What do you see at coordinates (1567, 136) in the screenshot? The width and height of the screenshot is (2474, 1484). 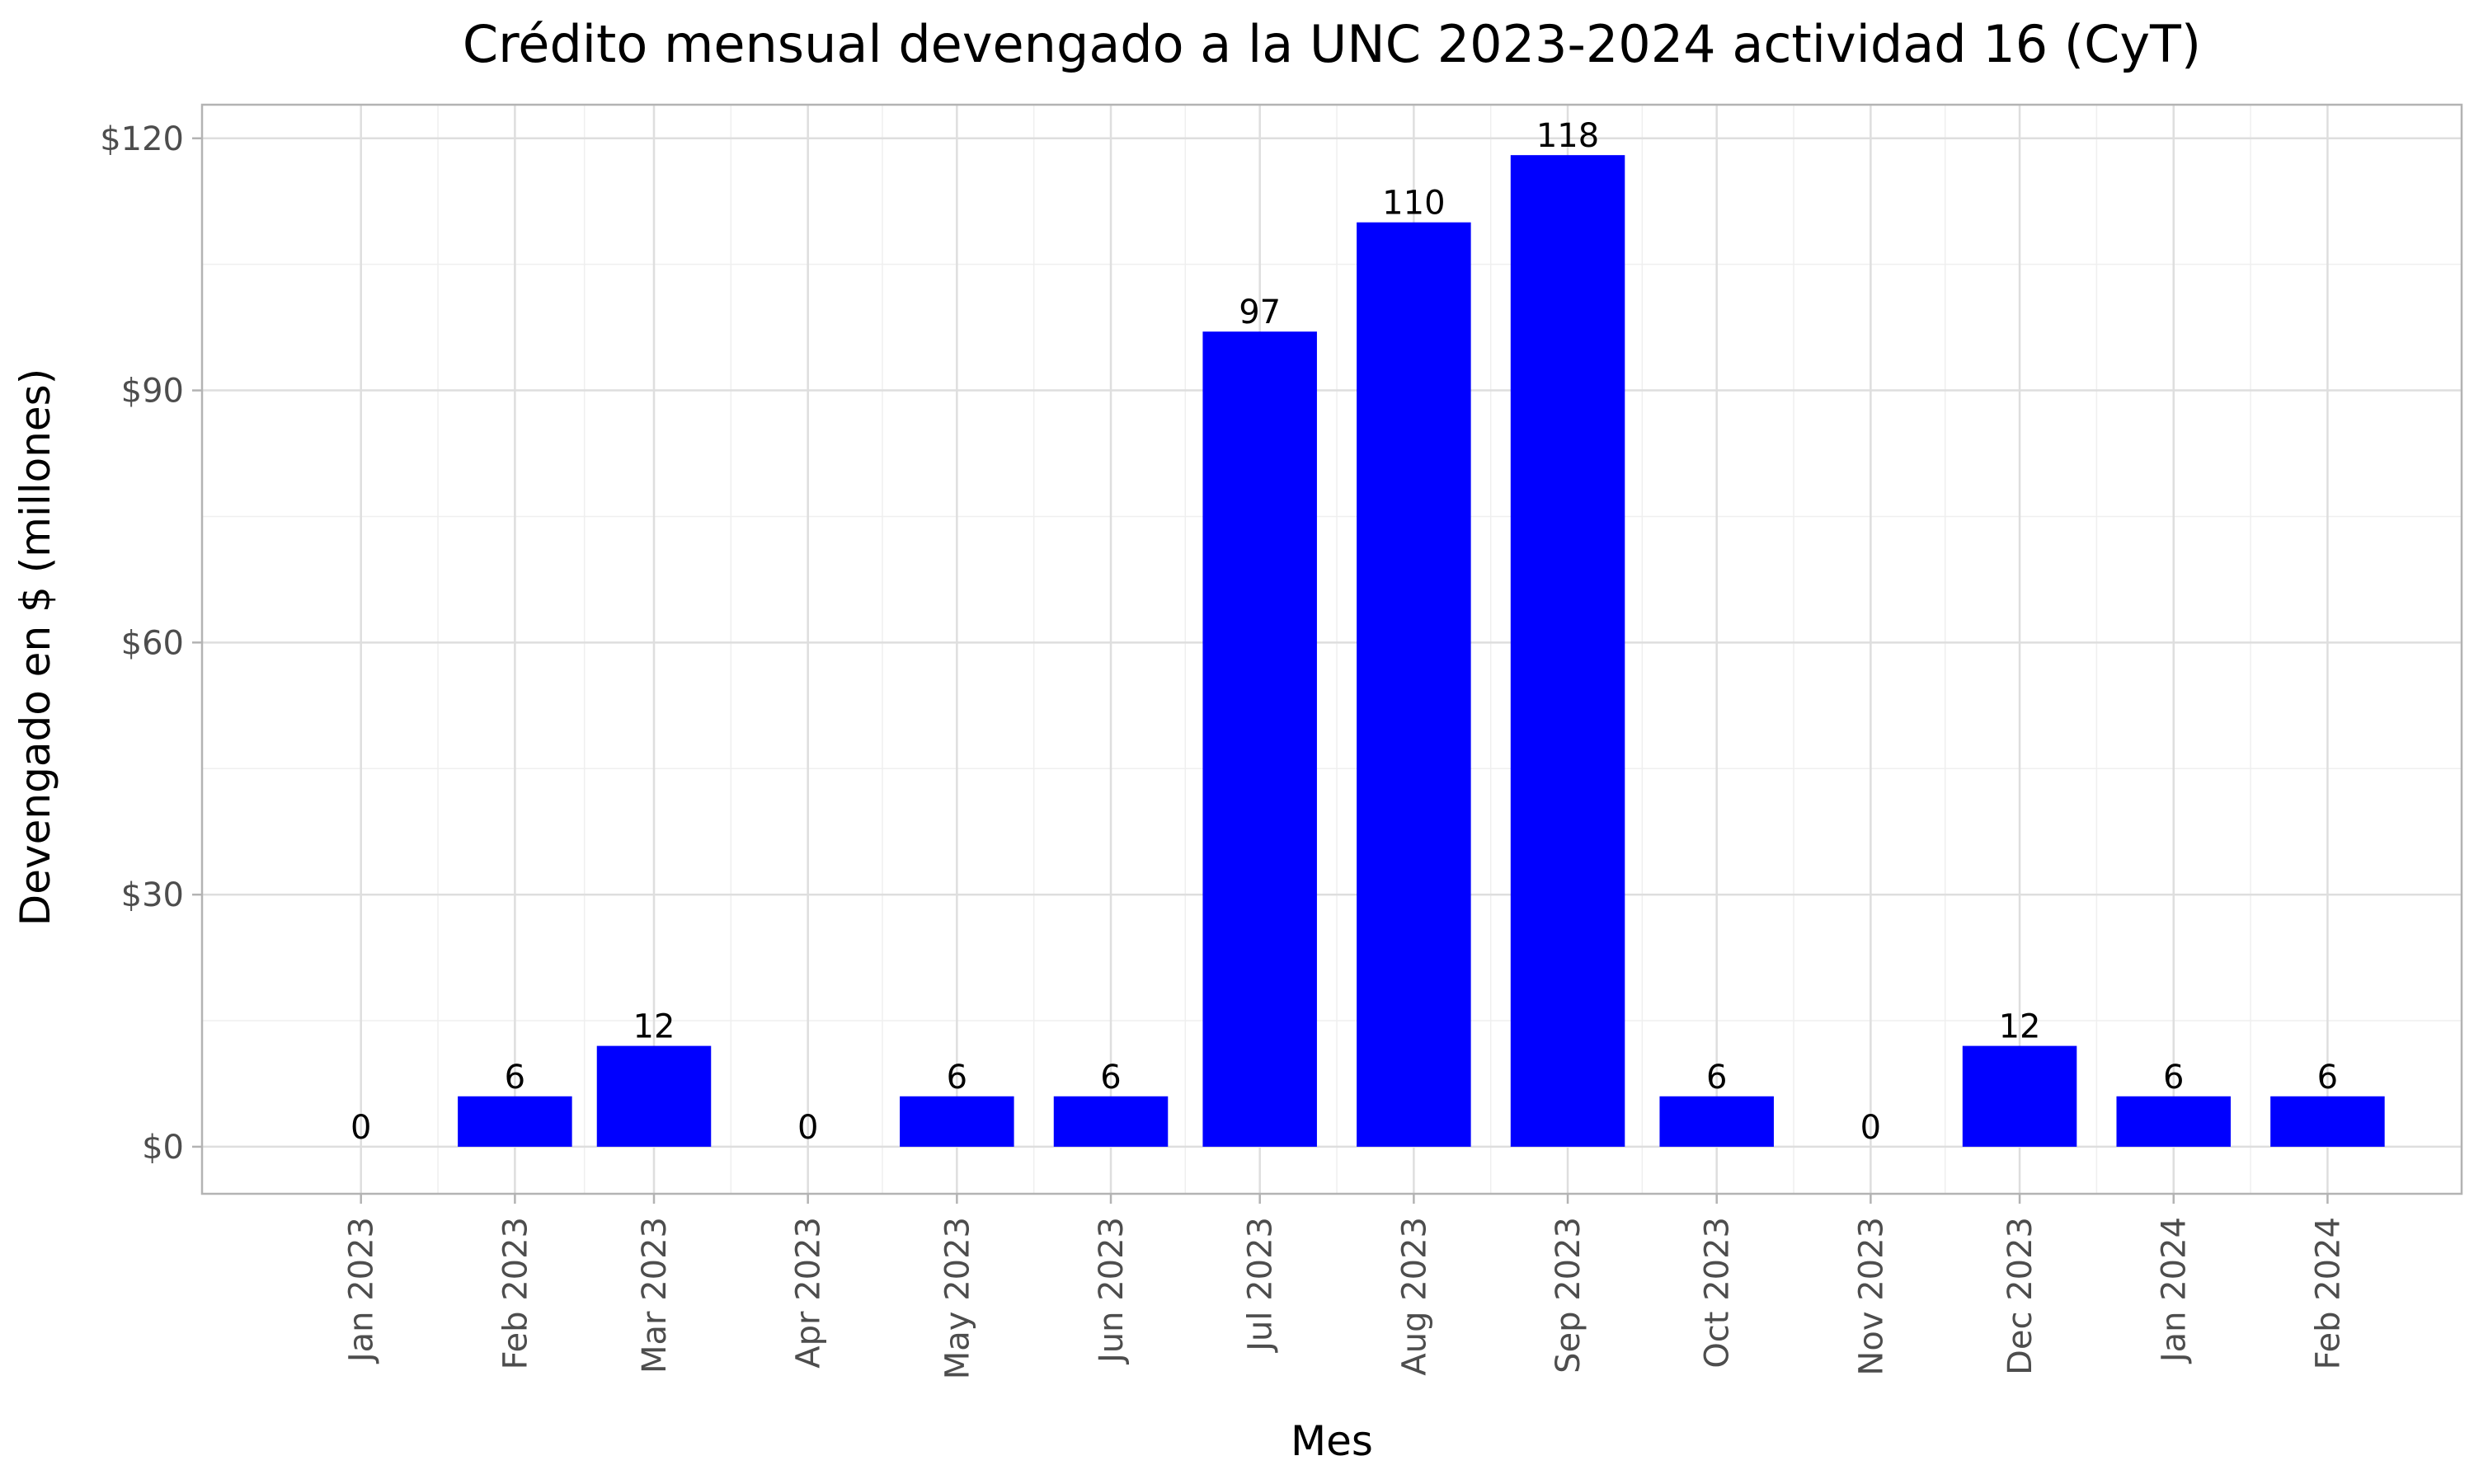 I see `data-label-8: 118` at bounding box center [1567, 136].